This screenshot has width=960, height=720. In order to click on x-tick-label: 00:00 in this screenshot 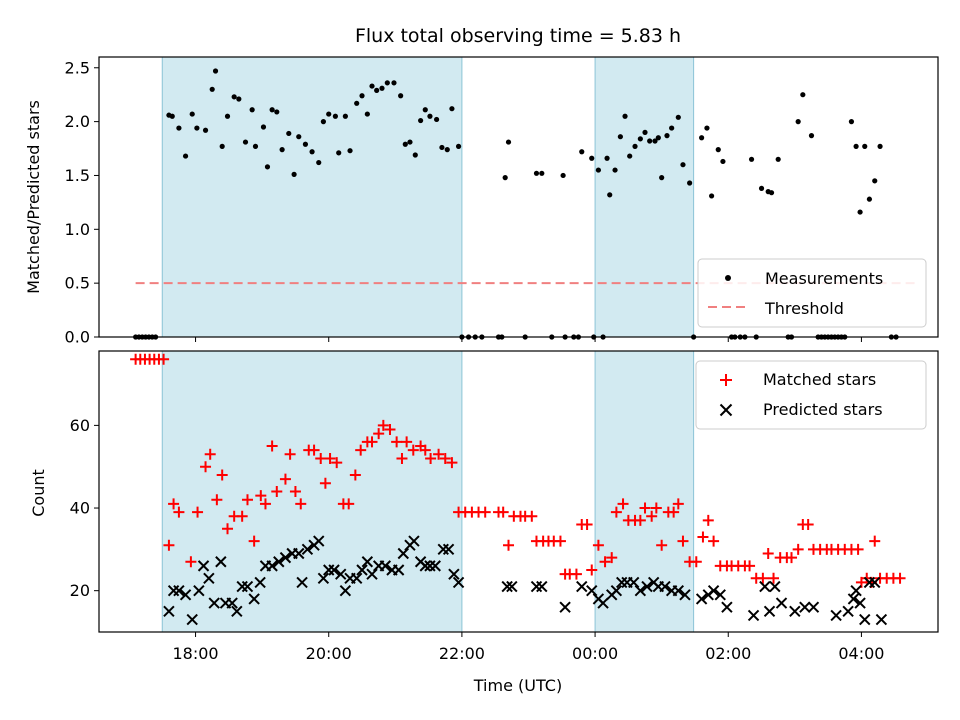, I will do `click(595, 653)`.